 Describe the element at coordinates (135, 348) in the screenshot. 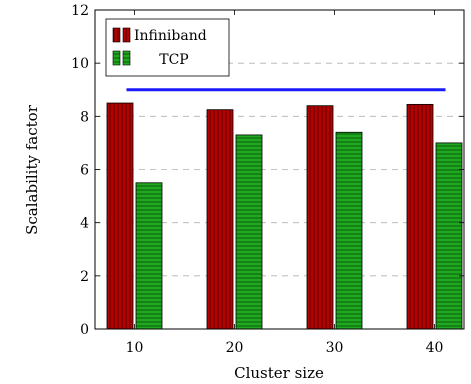

I see `x-tick-label: 10` at that location.